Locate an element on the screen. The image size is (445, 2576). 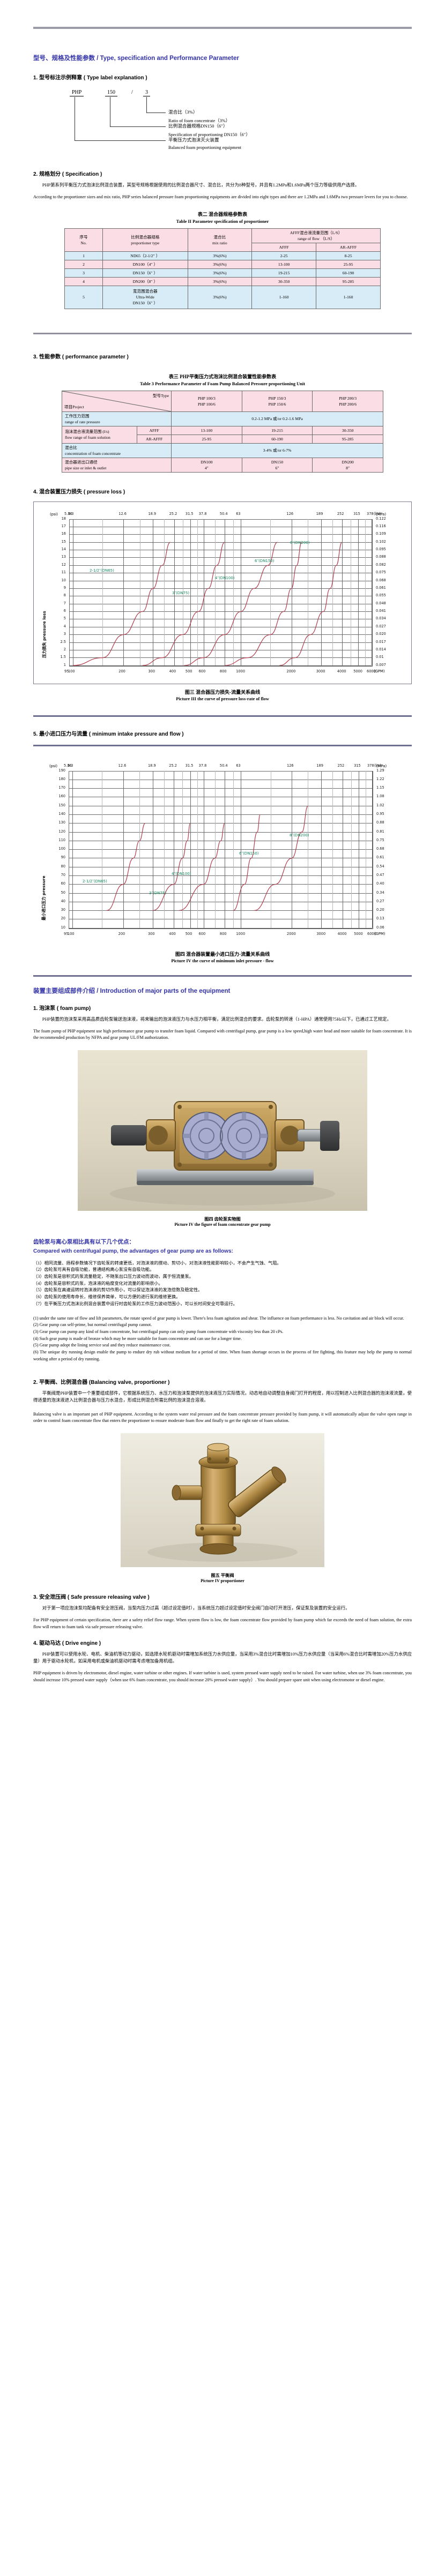
axis-tick-right: 0.34 is located at coordinates (380, 892).